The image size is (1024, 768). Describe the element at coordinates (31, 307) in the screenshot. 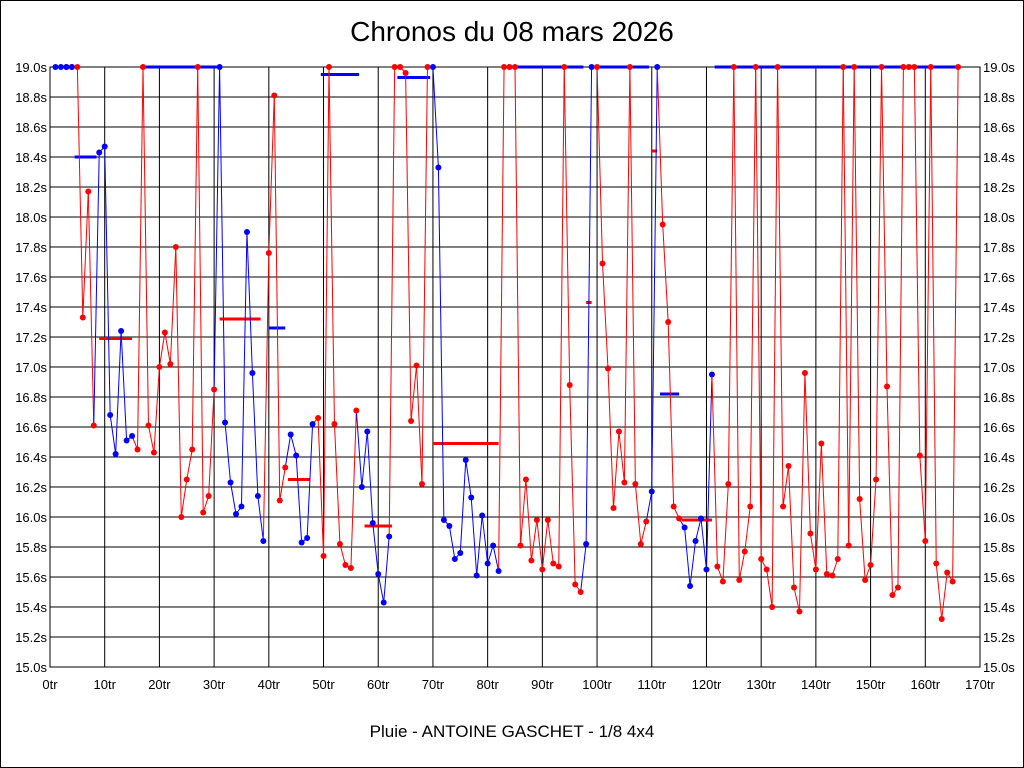

I see `y-tick-label: 17.4s` at that location.